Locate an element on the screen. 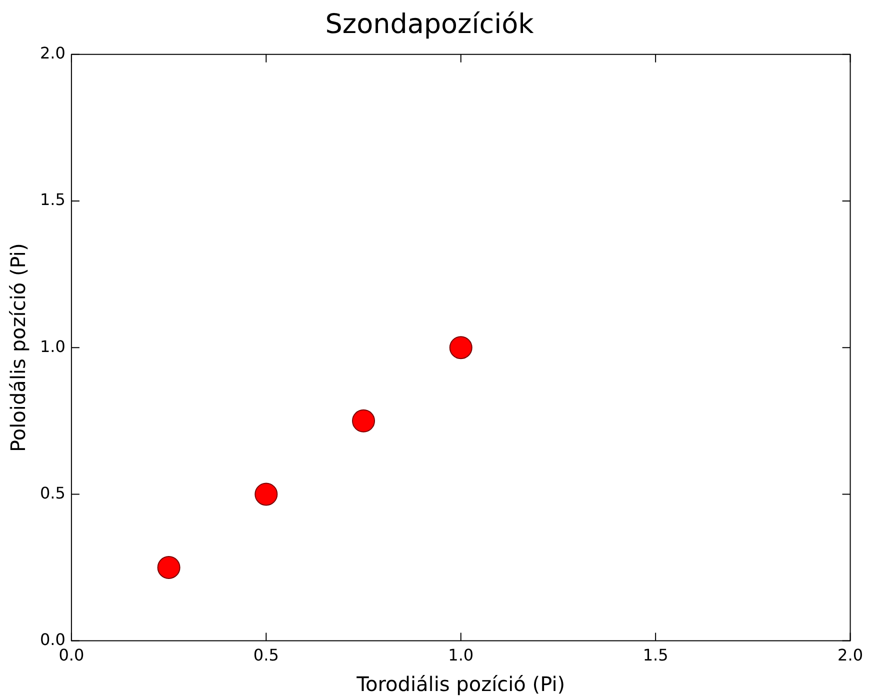 The image size is (869, 700). y-axis-title: Poloidális pozíció (Pi) is located at coordinates (18, 347).